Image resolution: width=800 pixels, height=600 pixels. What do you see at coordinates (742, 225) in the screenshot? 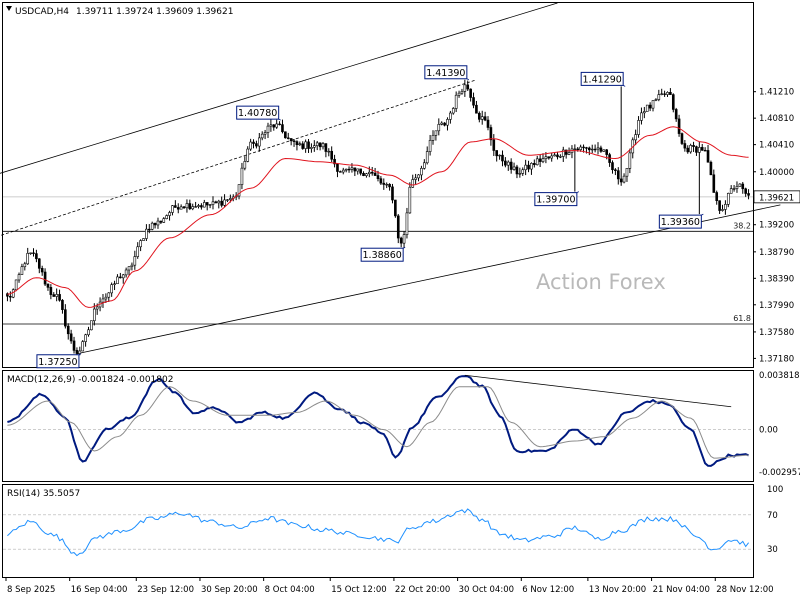
I see `fib-level-label: 38.2` at bounding box center [742, 225].